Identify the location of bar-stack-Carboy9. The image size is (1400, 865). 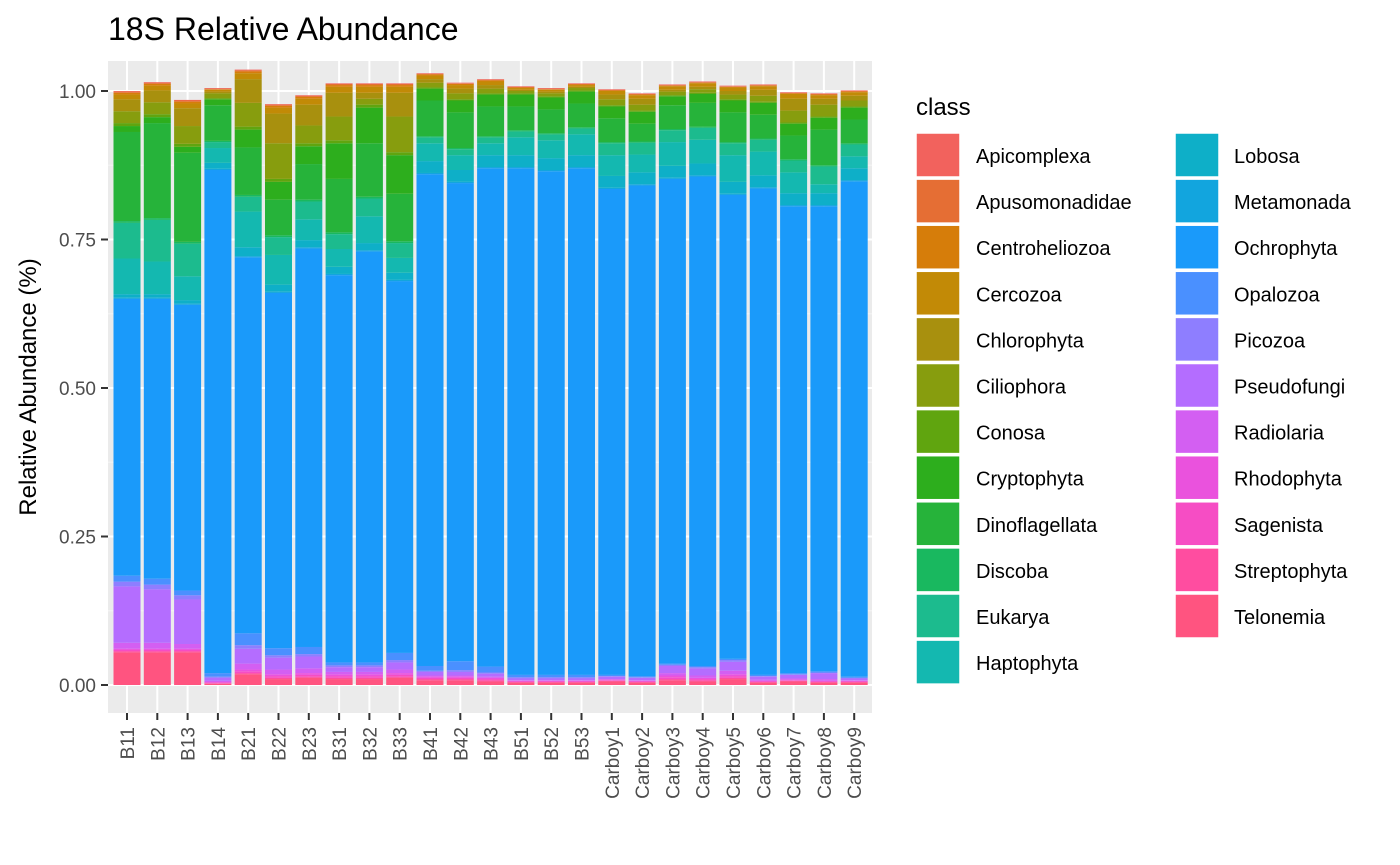
(854, 387).